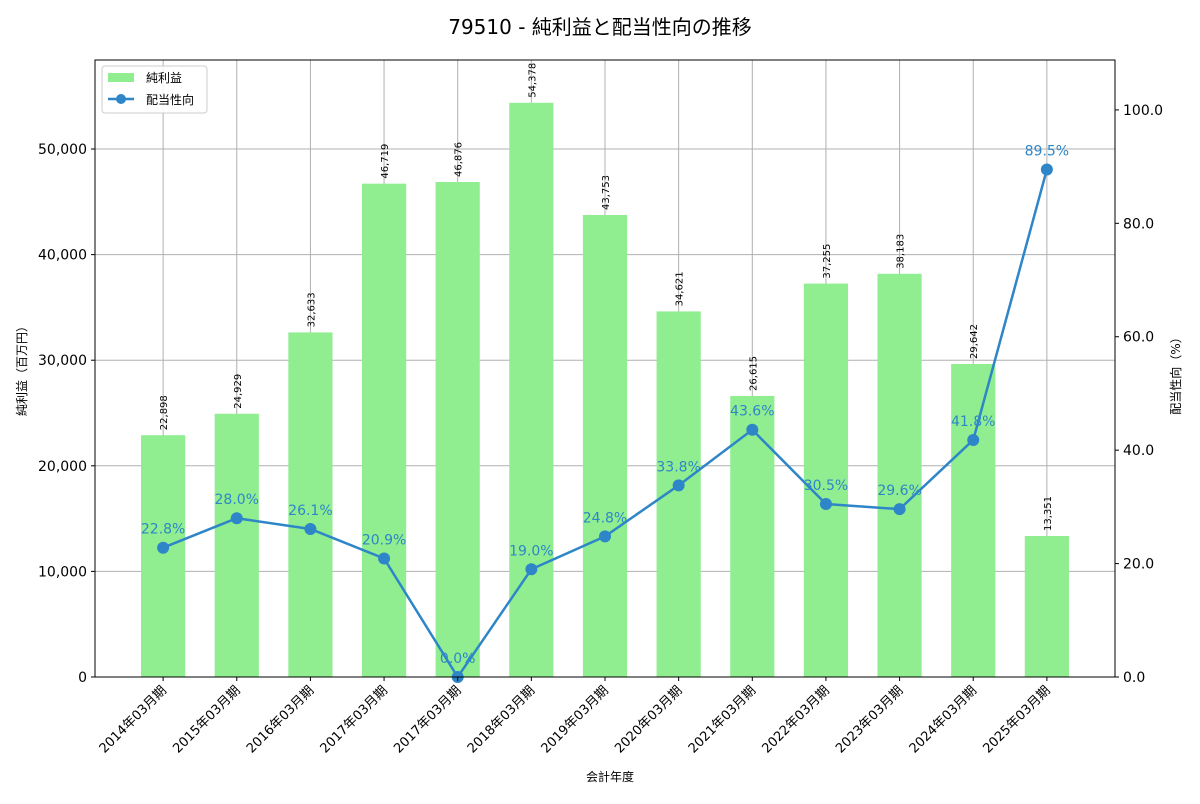  What do you see at coordinates (752, 412) in the screenshot?
I see `line-value-label: 43.6%` at bounding box center [752, 412].